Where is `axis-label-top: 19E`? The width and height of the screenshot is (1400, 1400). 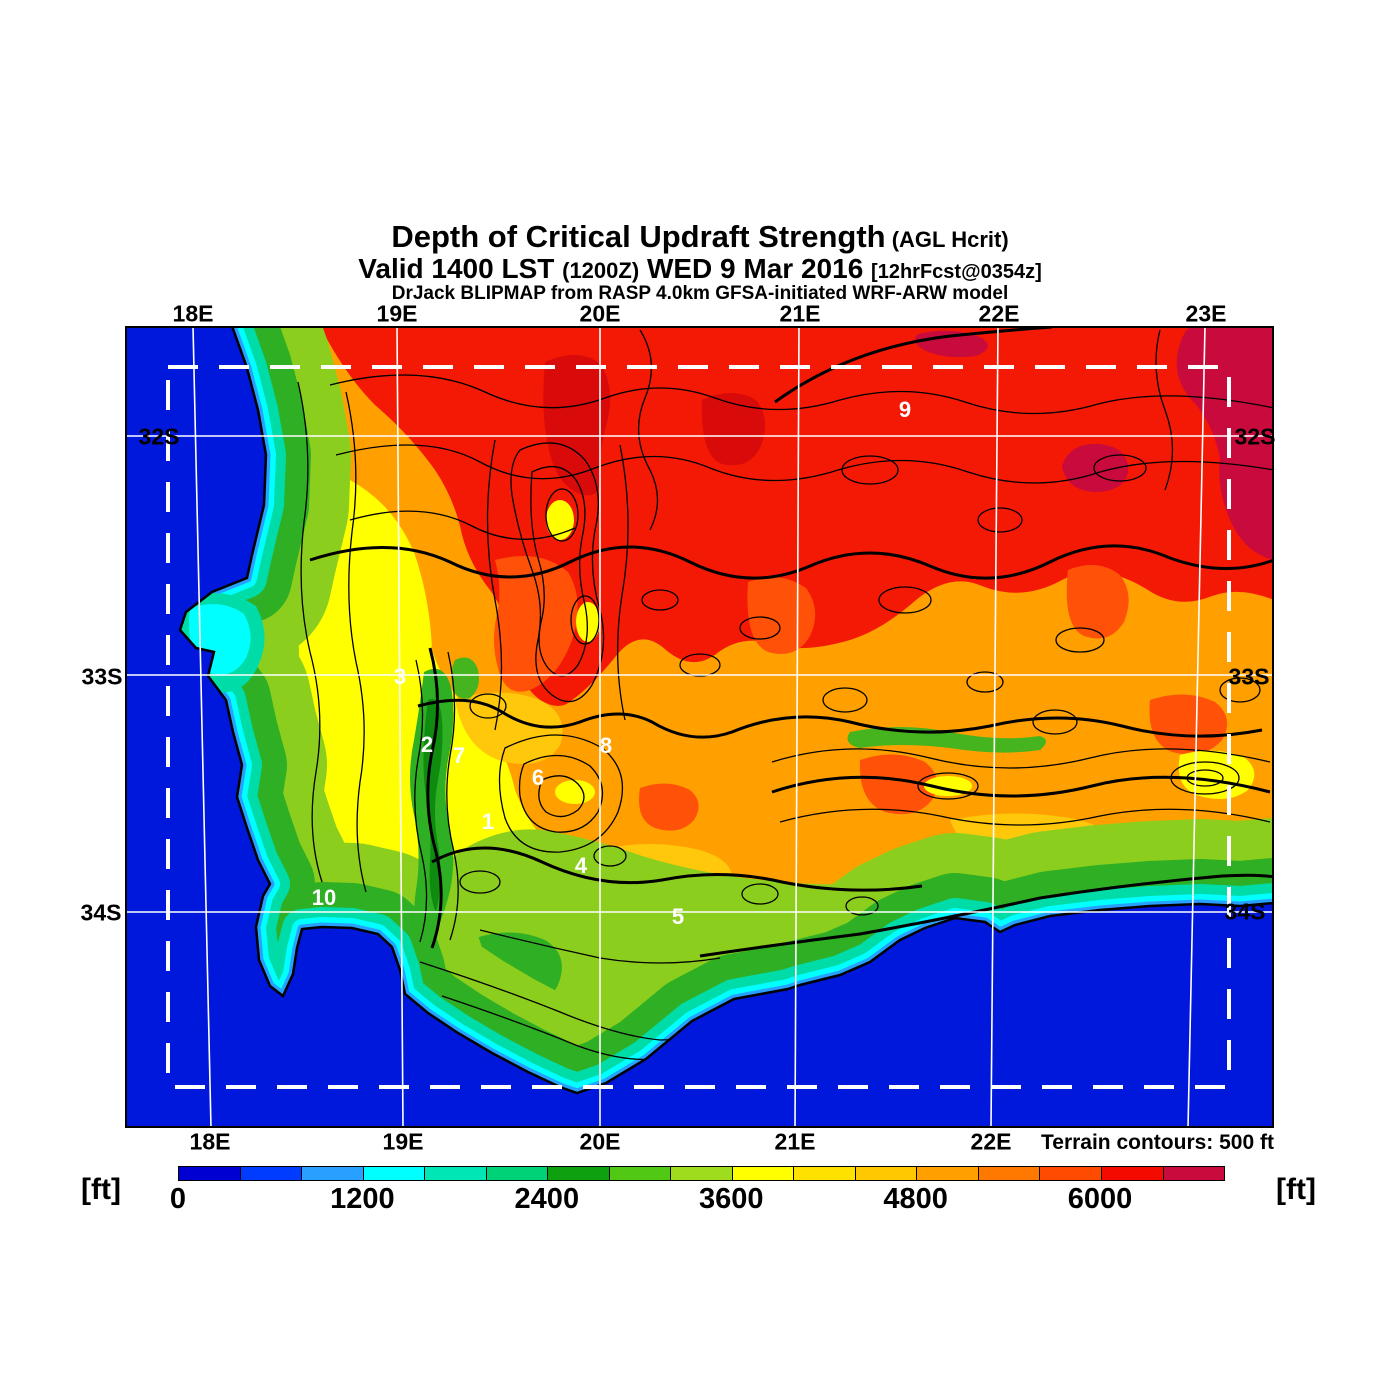 axis-label-top: 19E is located at coordinates (397, 313).